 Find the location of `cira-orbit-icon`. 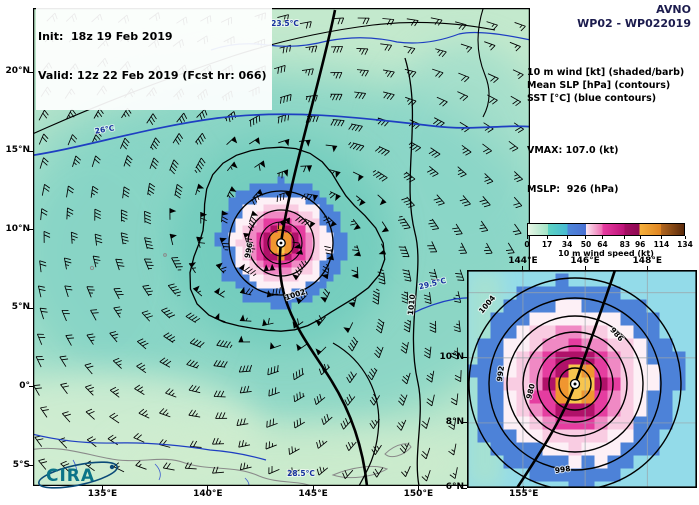

cira-orbit-icon is located at coordinates (78, 475).